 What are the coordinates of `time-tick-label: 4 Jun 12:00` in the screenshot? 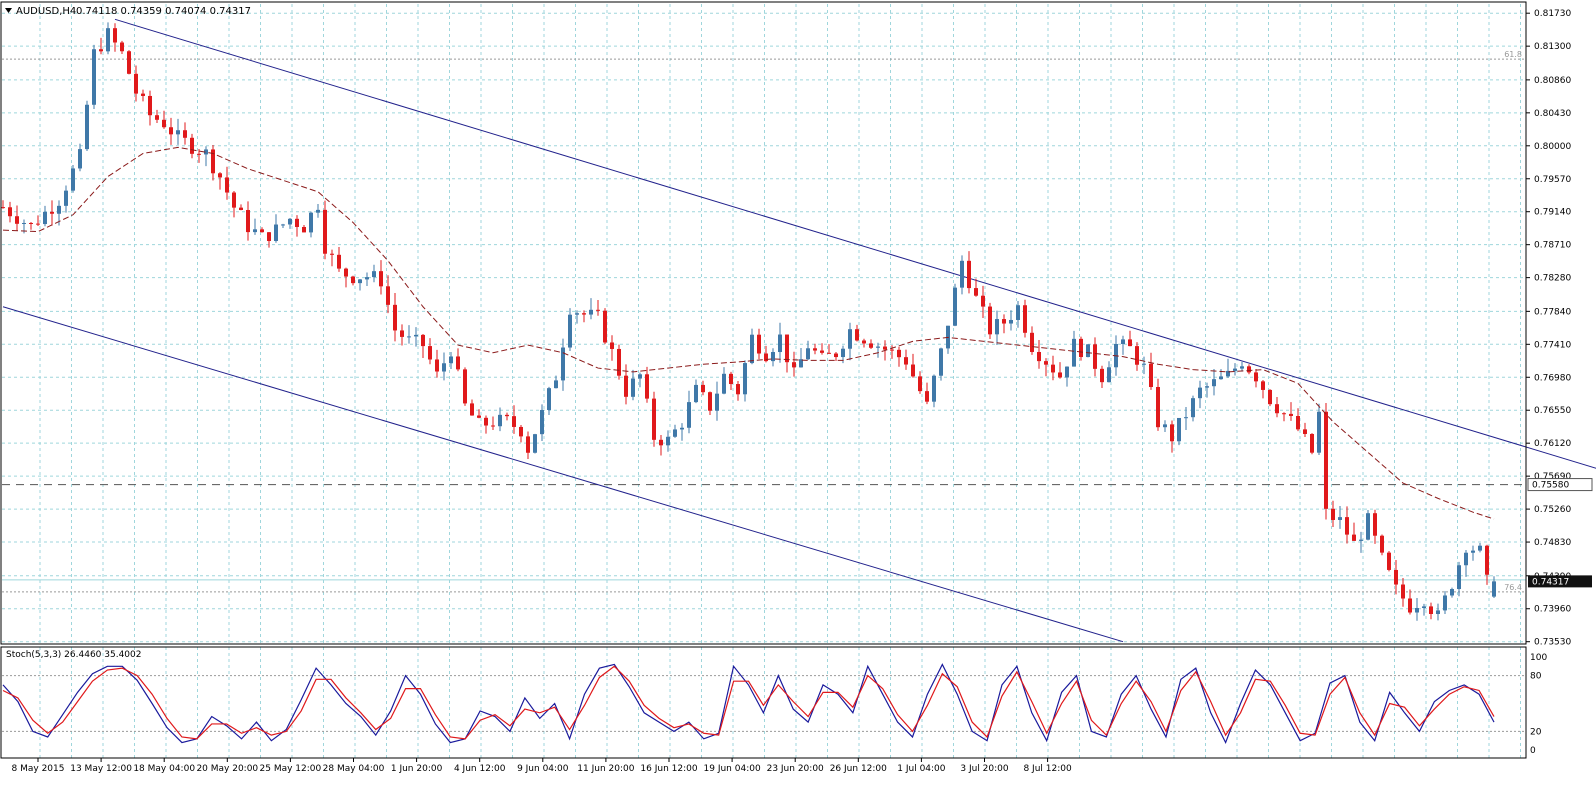 It's located at (480, 769).